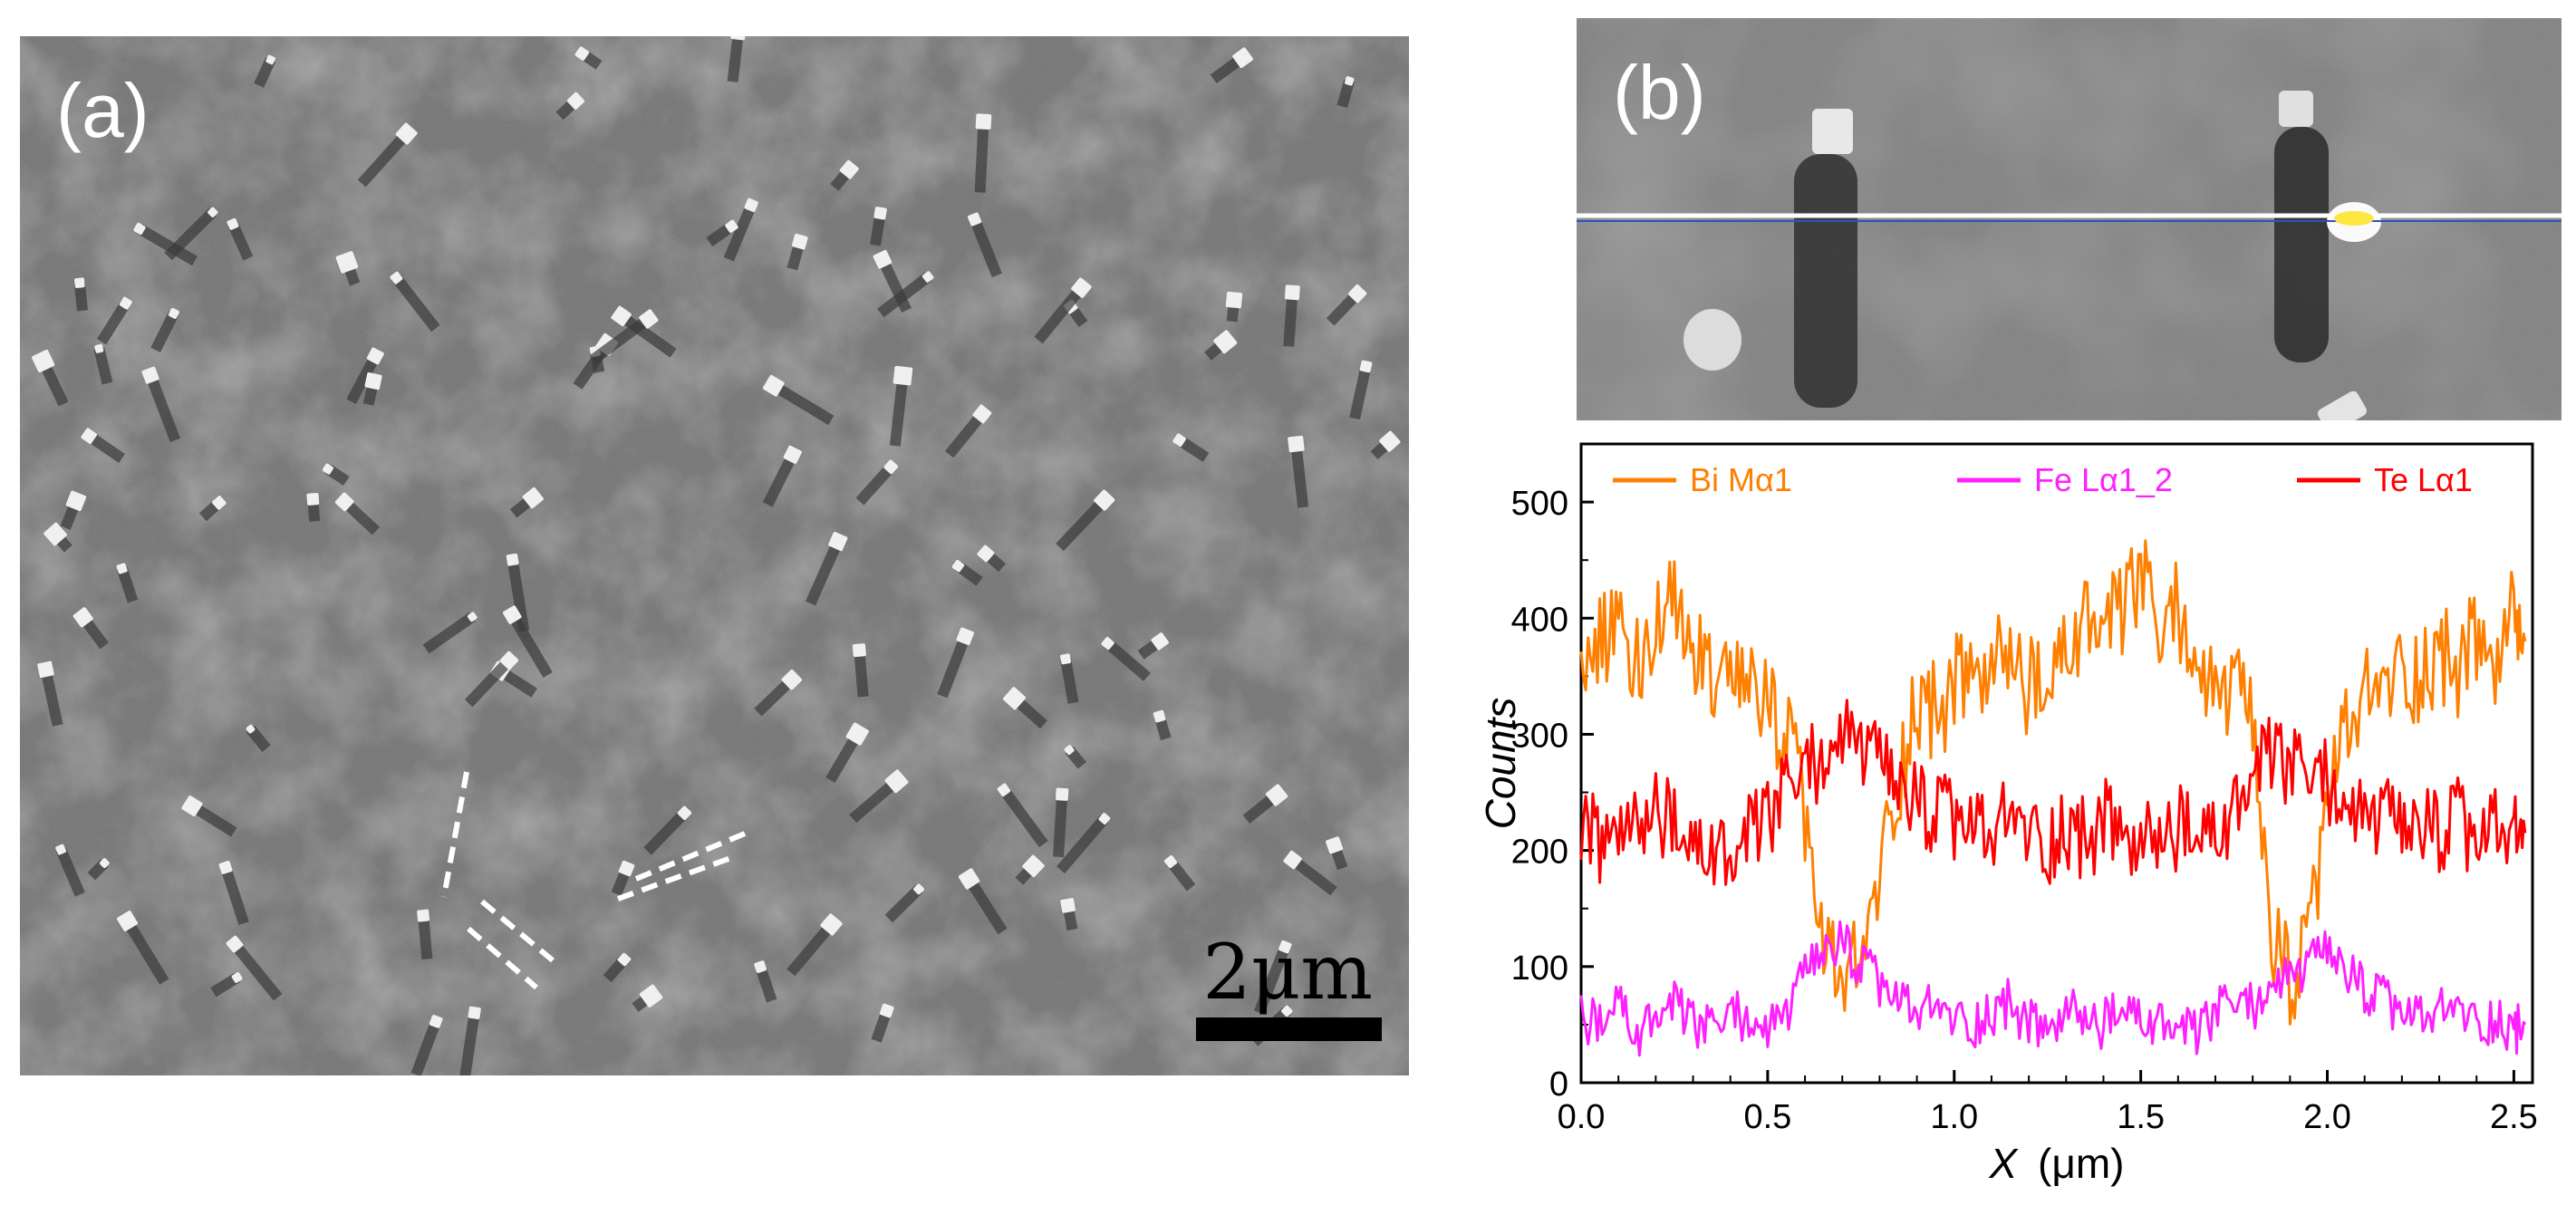 This screenshot has width=2576, height=1215. I want to click on x-axis: 0.0 0.5 1.0 1.5 2.0 2.5, so click(2048, 1103).